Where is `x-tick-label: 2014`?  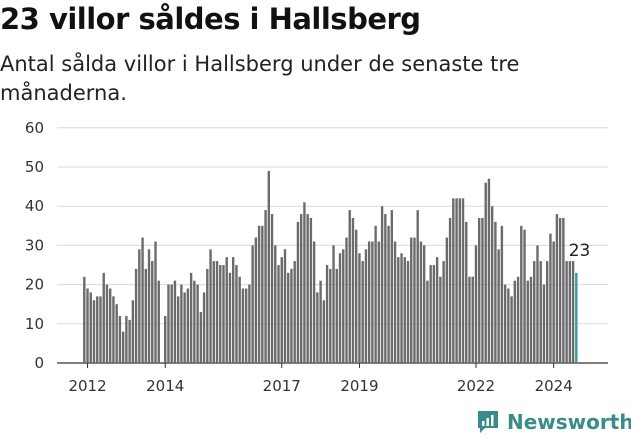
x-tick-label: 2014 is located at coordinates (165, 386).